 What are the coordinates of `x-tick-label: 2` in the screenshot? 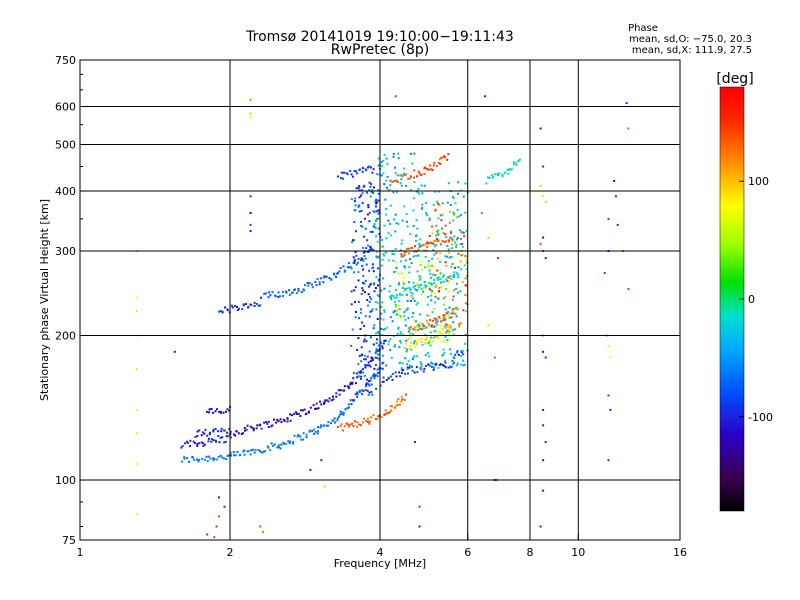 It's located at (230, 552).